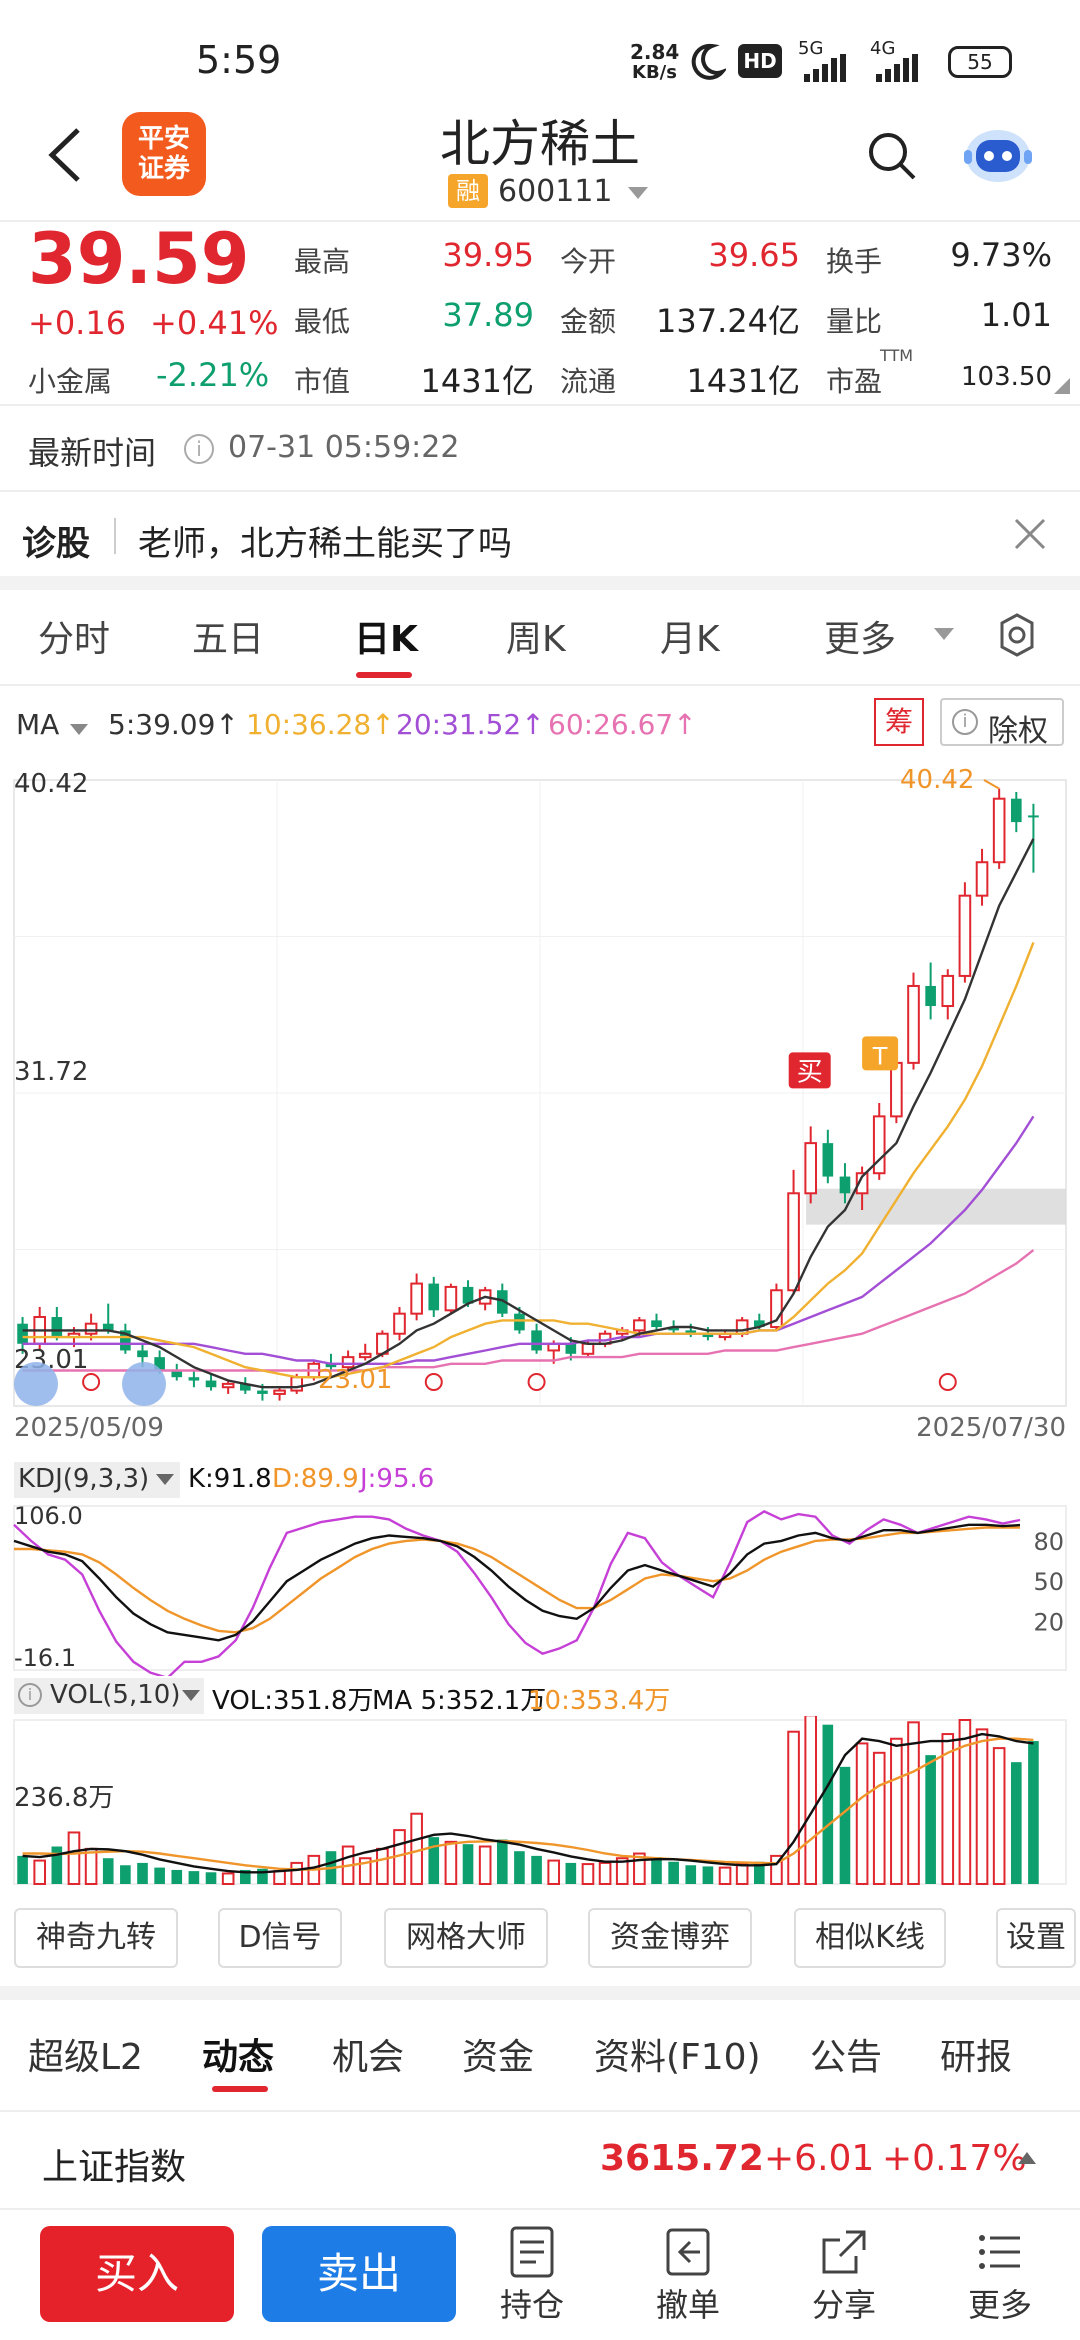 The image size is (1080, 2340). Describe the element at coordinates (677, 2057) in the screenshot. I see `section-tab: 资料(F10)` at that location.